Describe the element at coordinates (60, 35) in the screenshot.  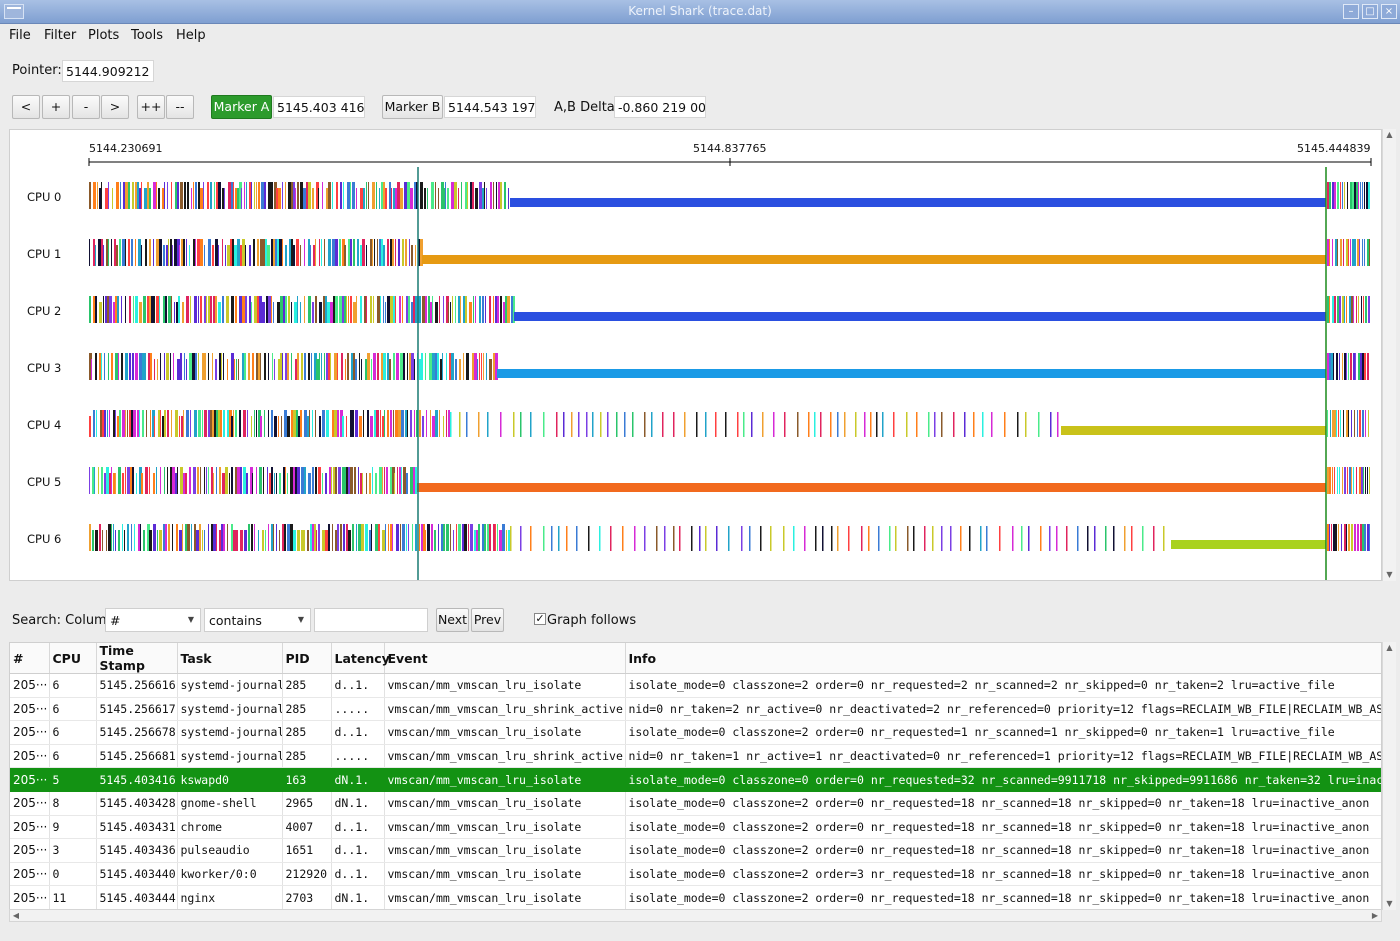
I see `menu-filter: Filter` at that location.